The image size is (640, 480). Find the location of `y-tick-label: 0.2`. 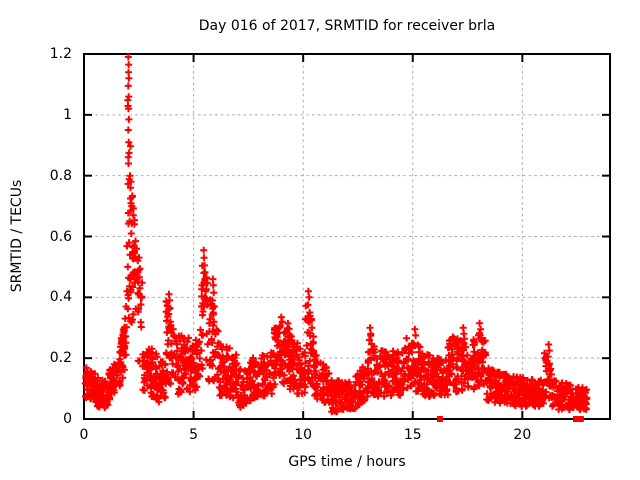

y-tick-label: 0.2 is located at coordinates (60, 358).